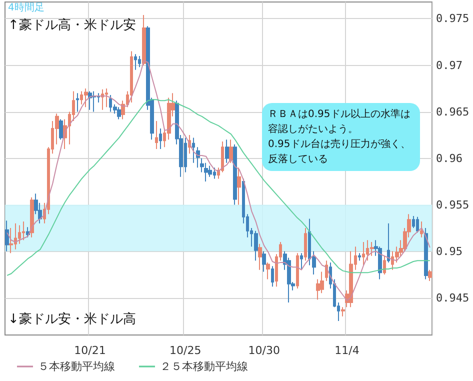 The height and width of the screenshot is (381, 473). Describe the element at coordinates (453, 111) in the screenshot. I see `y-tick-label: 0.965` at that location.